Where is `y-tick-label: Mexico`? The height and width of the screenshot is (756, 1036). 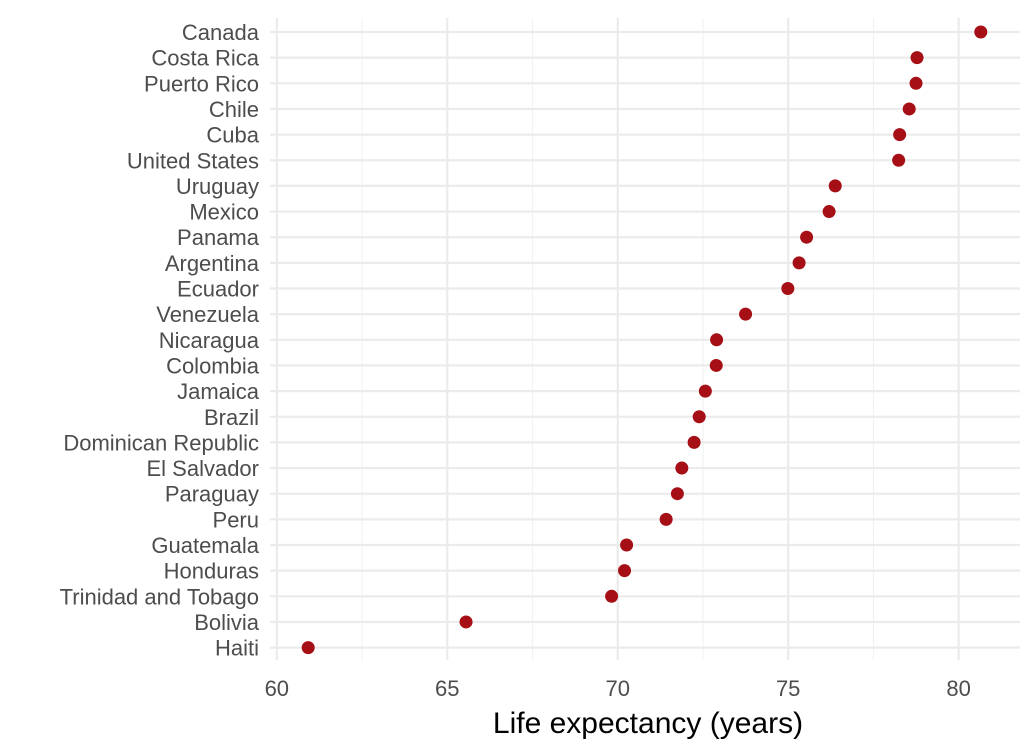
y-tick-label: Mexico is located at coordinates (224, 212).